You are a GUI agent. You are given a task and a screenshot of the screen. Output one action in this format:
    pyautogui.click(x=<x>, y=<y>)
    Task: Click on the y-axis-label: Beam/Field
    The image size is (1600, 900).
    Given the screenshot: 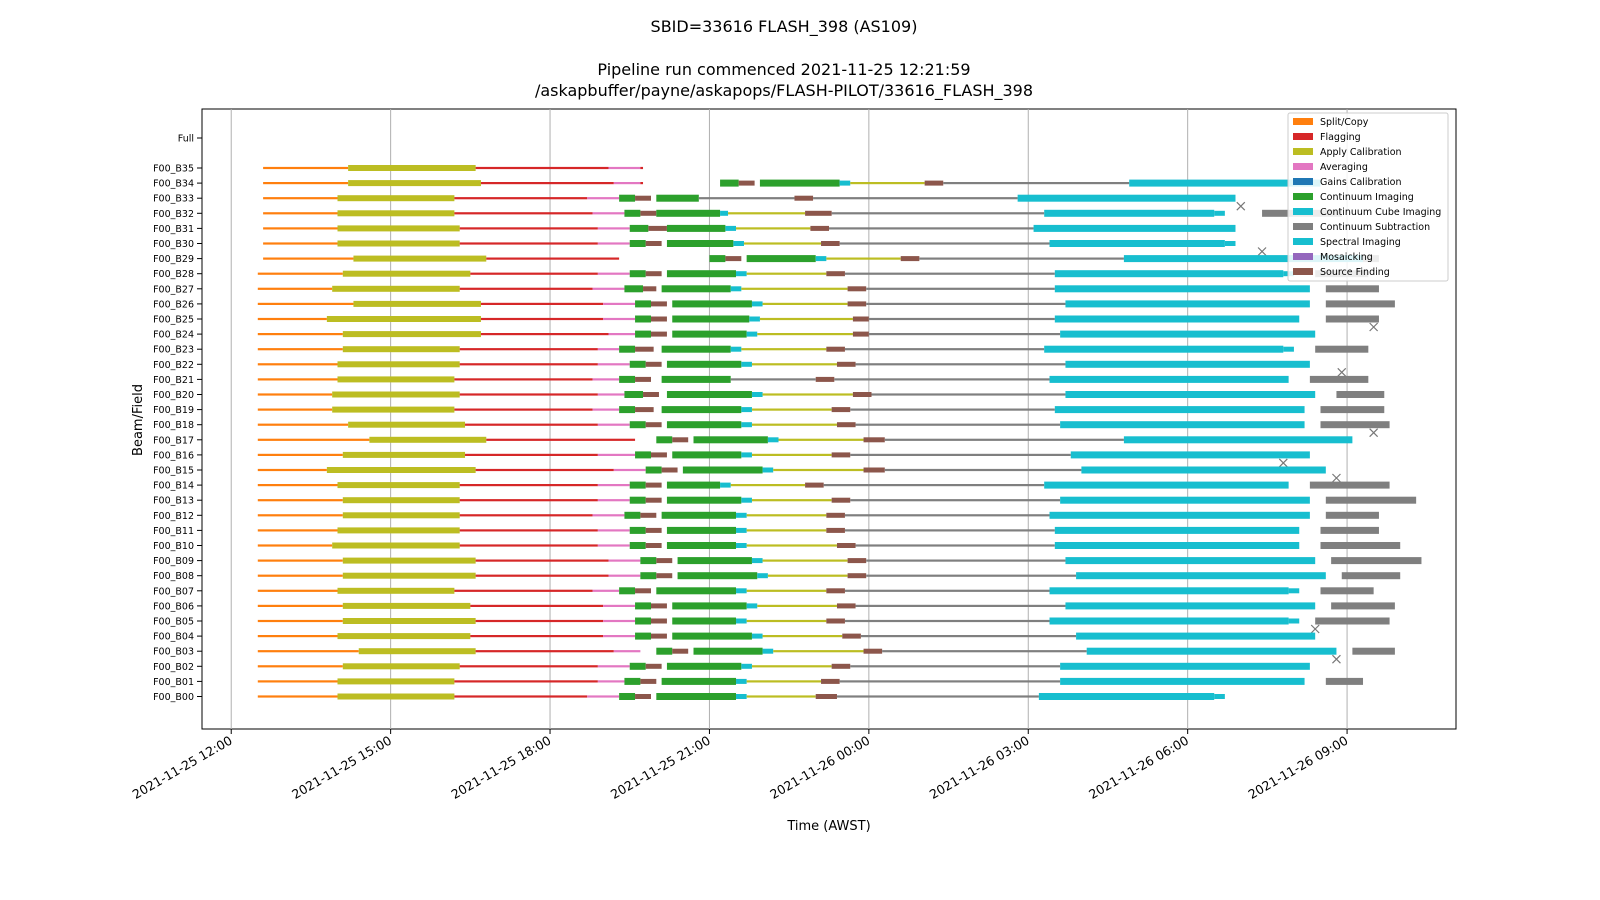 What is the action you would take?
    pyautogui.click(x=138, y=420)
    